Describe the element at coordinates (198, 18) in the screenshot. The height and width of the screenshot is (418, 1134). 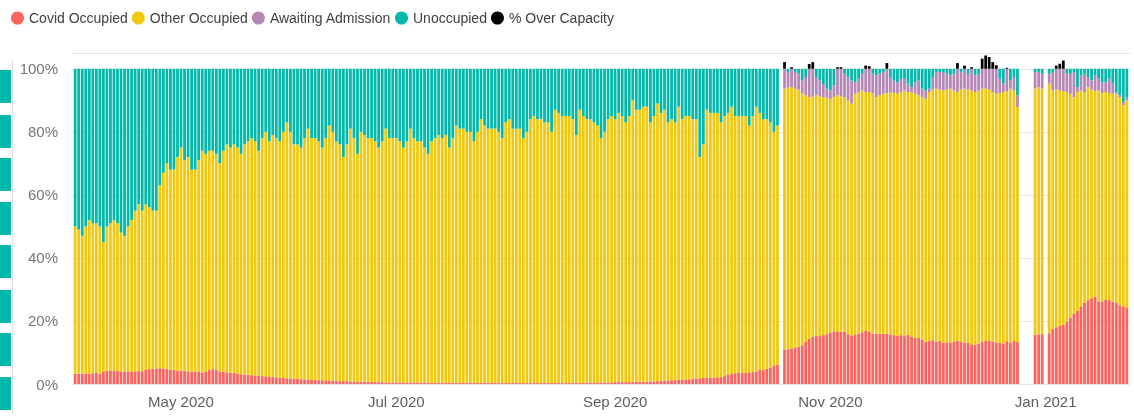
I see `legend-label: Other Occupied` at that location.